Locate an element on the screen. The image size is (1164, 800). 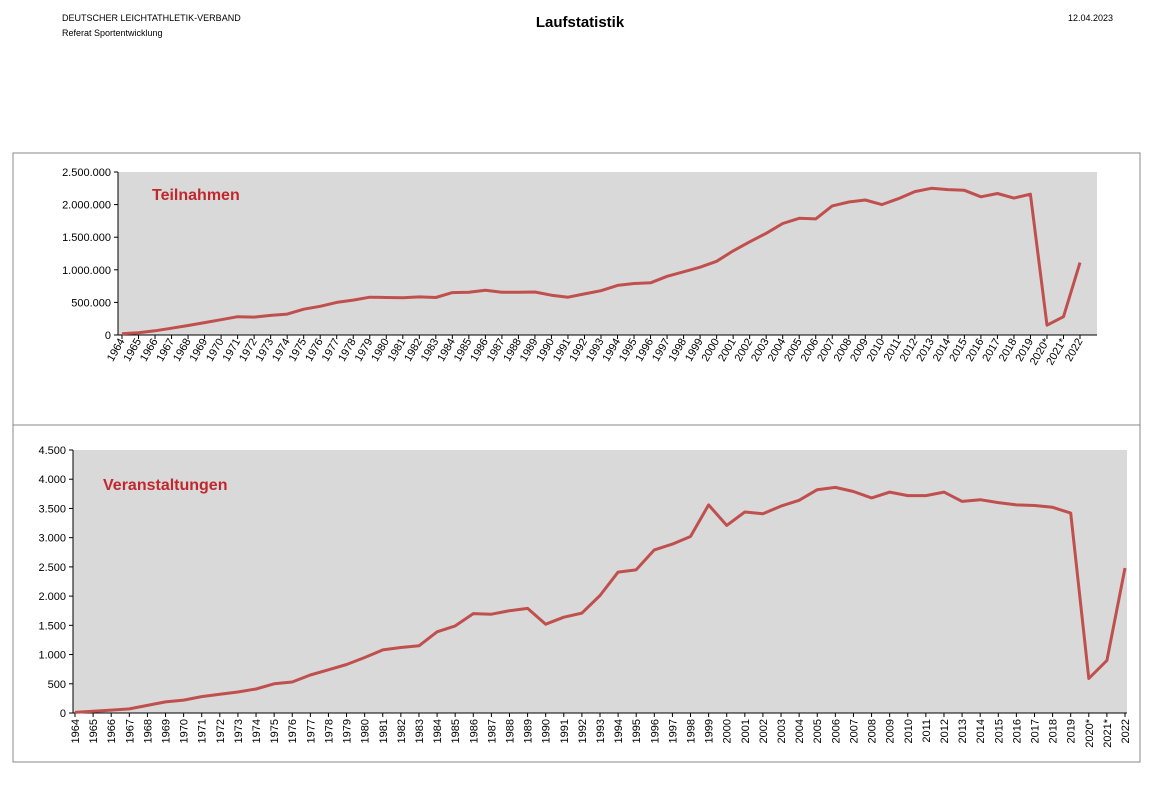
x-tick-label: 2016 is located at coordinates (1017, 731).